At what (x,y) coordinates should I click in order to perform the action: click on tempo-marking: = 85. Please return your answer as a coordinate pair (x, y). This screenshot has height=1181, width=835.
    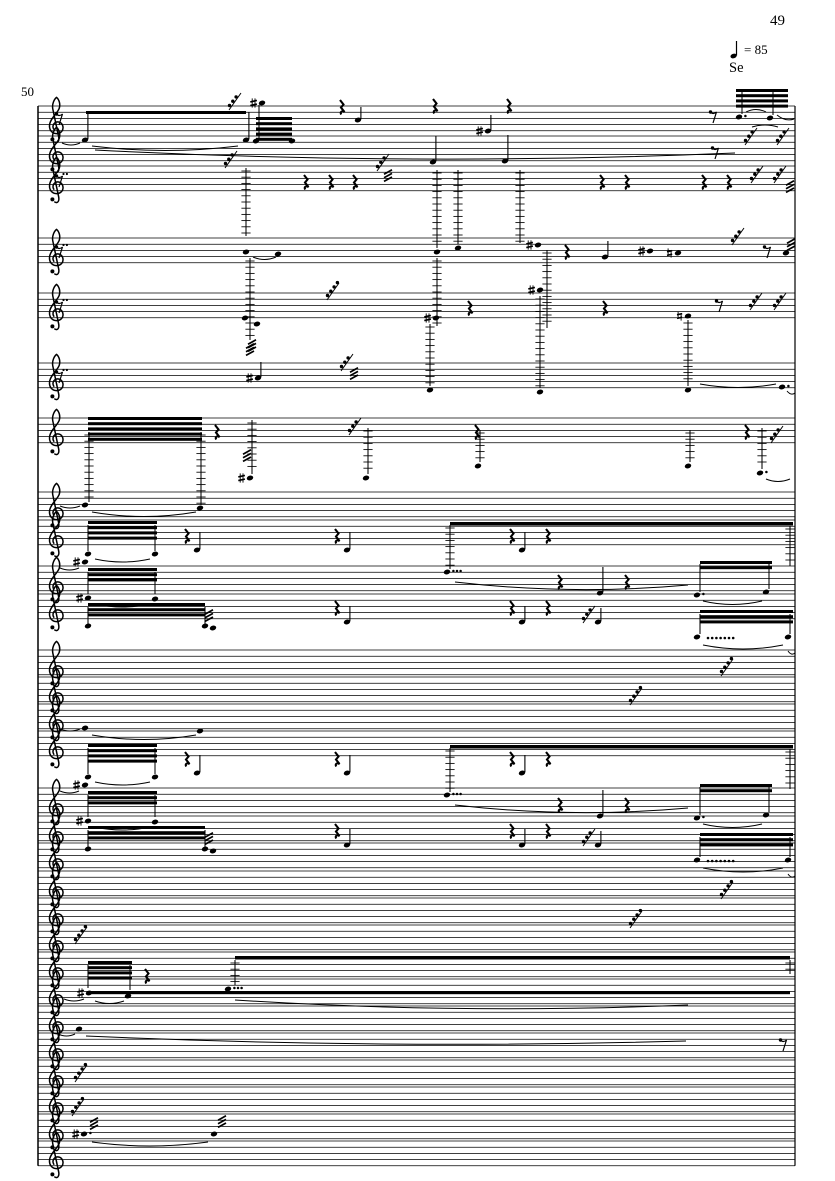
    Looking at the image, I should click on (748, 49).